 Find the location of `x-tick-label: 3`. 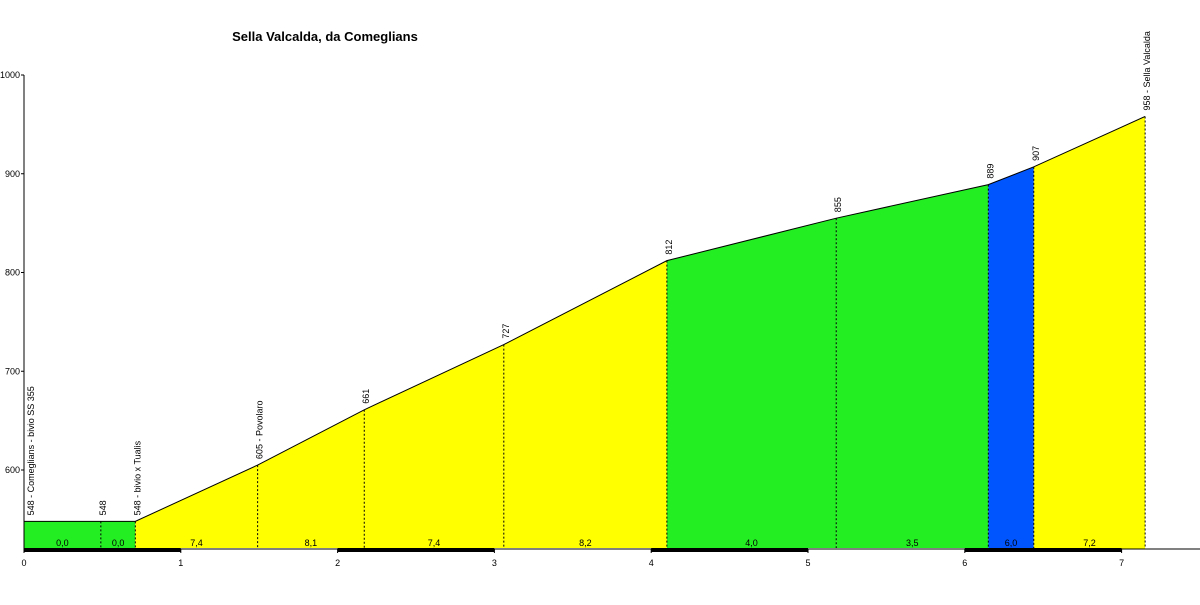

x-tick-label: 3 is located at coordinates (494, 563).